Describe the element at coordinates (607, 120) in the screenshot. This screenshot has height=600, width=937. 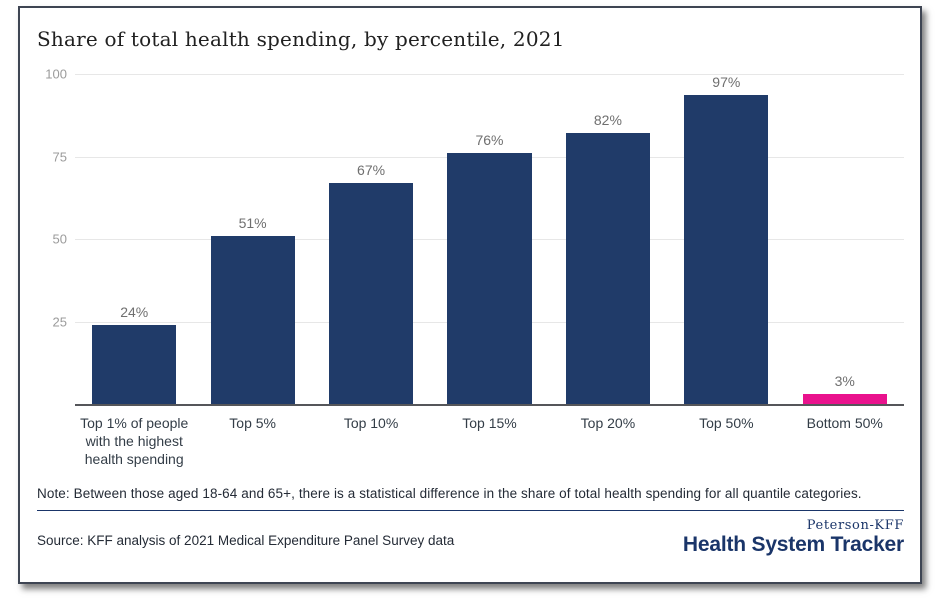
I see `bar-value-label: 82%` at that location.